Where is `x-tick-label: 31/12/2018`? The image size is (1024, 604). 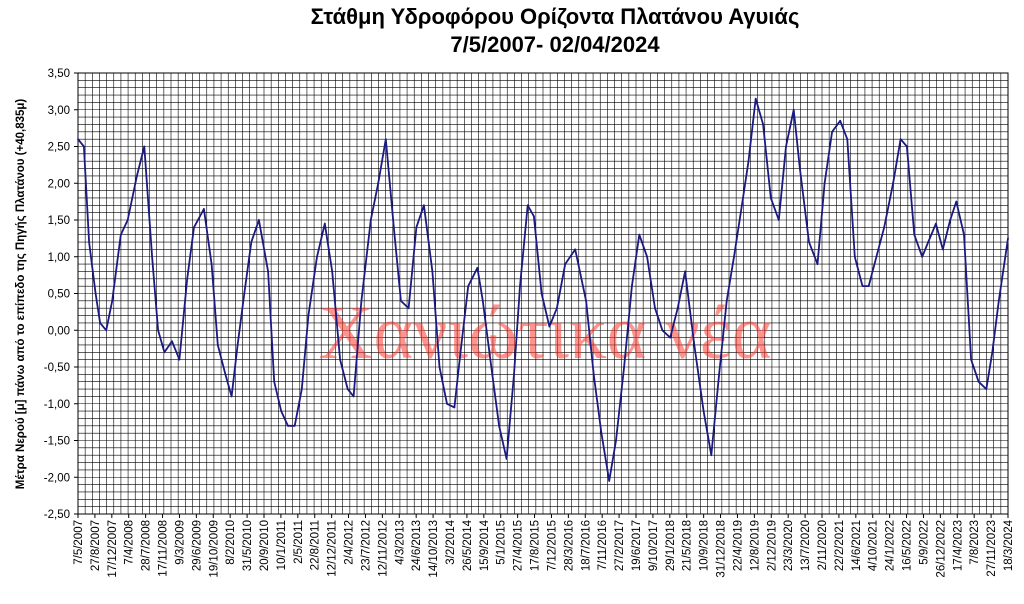
x-tick-label: 31/12/2018 is located at coordinates (722, 549).